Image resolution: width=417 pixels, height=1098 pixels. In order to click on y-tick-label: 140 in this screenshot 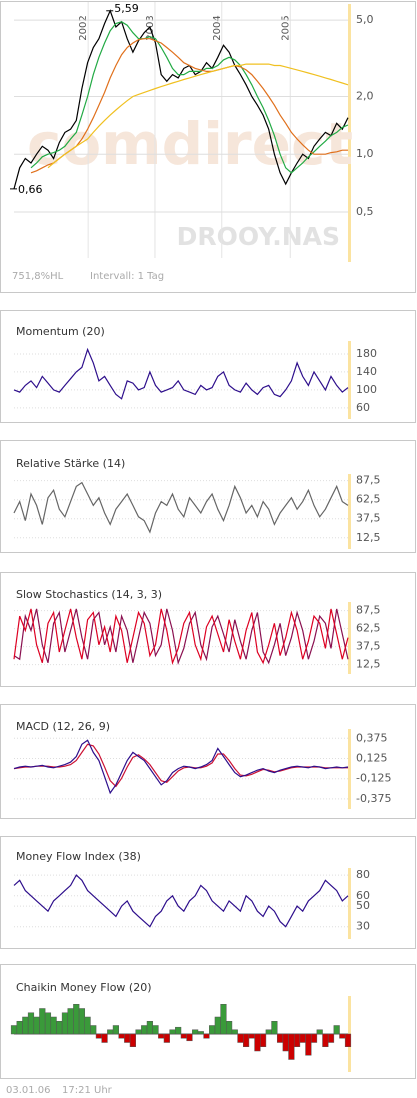, I will do `click(366, 371)`.